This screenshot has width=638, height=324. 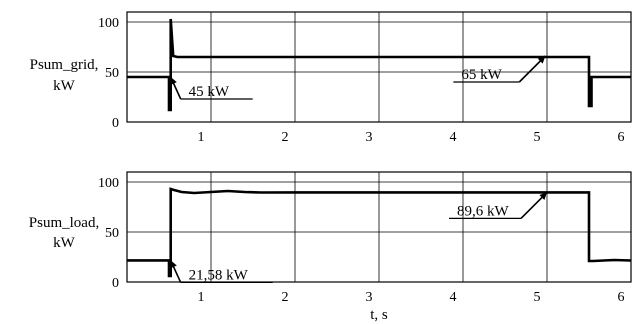 What do you see at coordinates (379, 315) in the screenshot?
I see `x-axis-label: t, s` at bounding box center [379, 315].